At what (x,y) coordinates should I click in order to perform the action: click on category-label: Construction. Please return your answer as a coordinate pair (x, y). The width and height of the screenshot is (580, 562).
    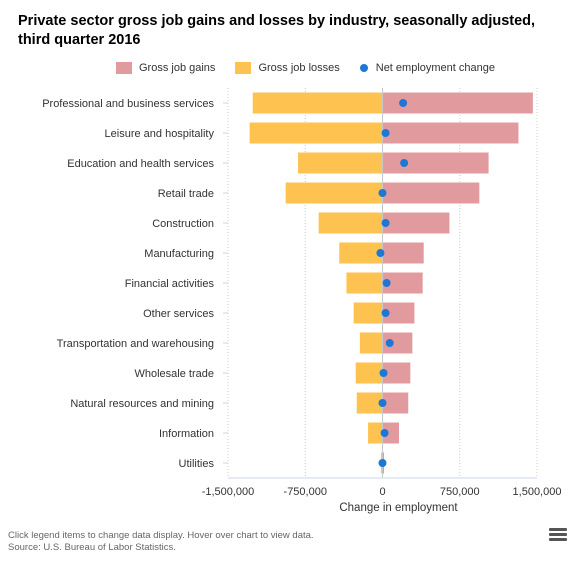
    Looking at the image, I should click on (183, 224).